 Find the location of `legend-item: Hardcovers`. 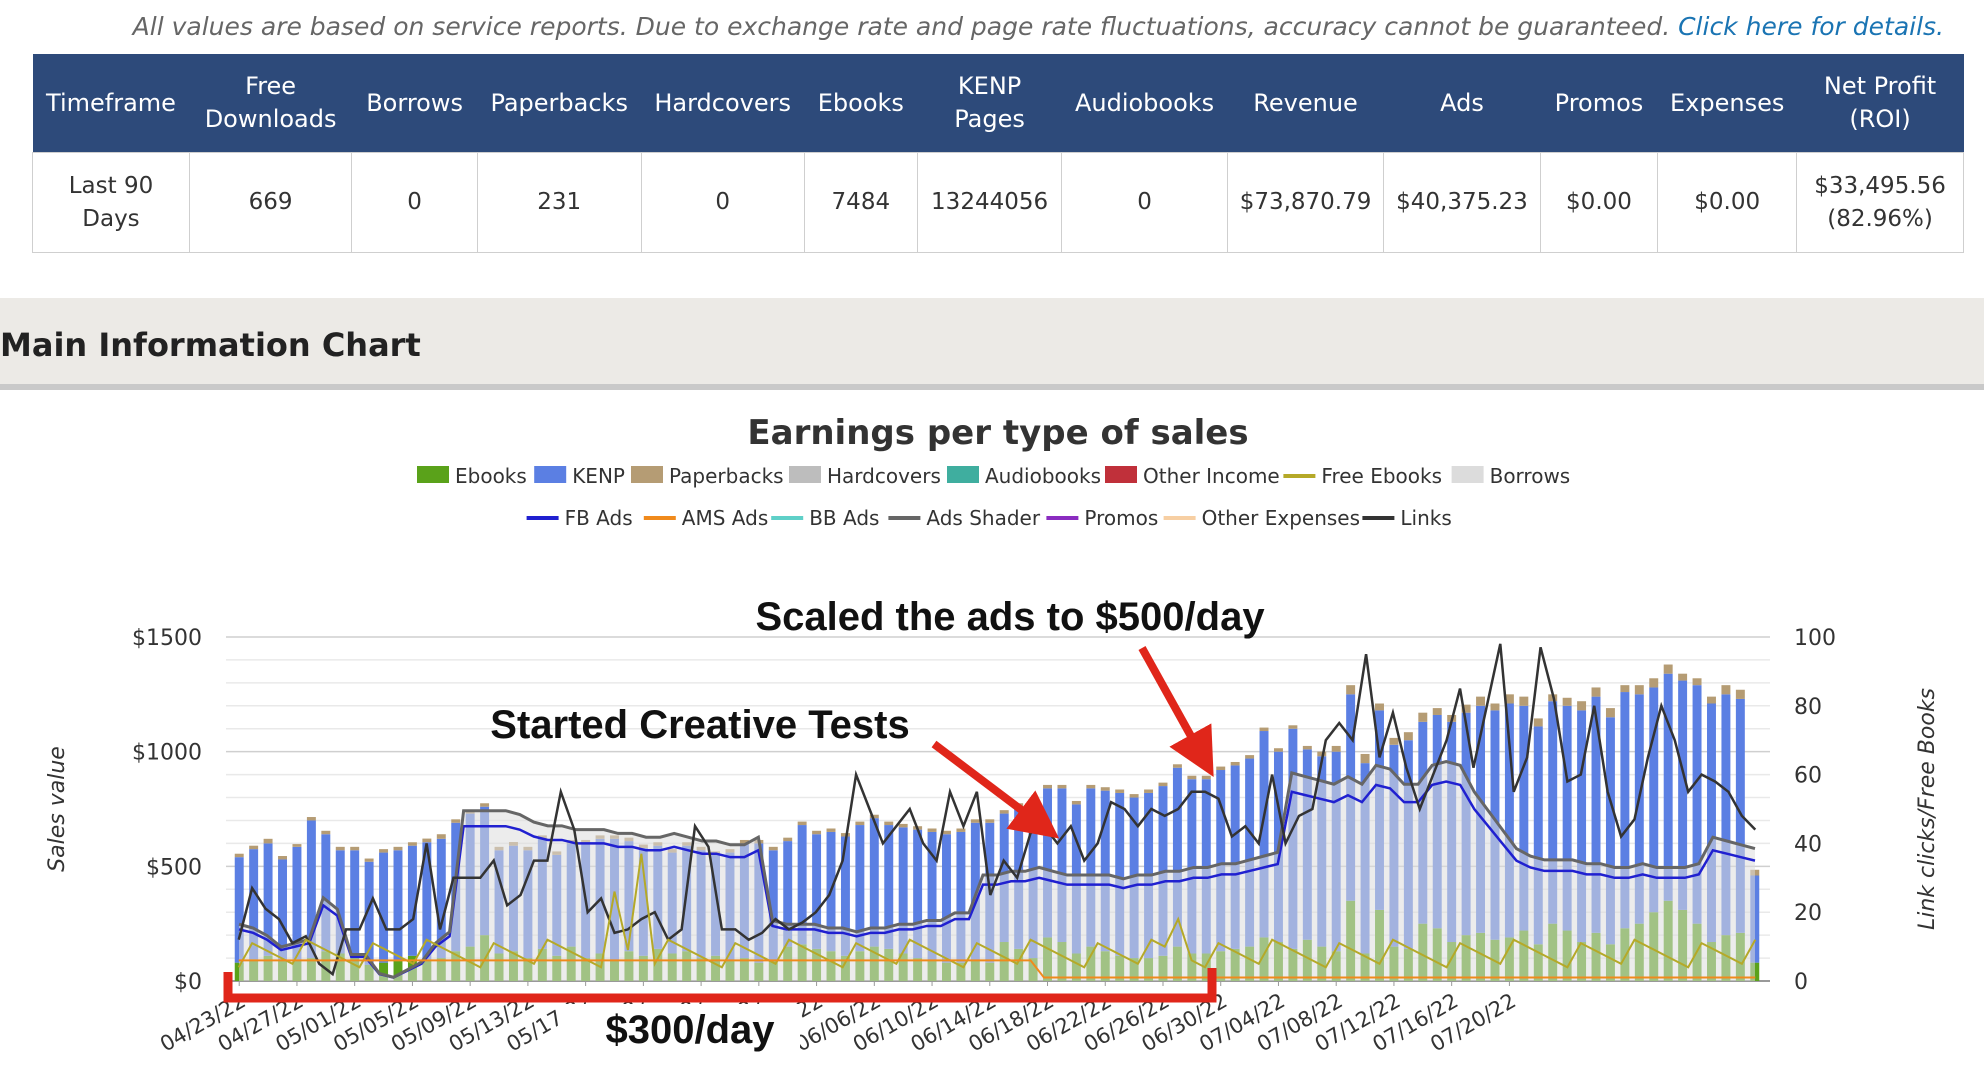

legend-item: Hardcovers is located at coordinates (865, 476).